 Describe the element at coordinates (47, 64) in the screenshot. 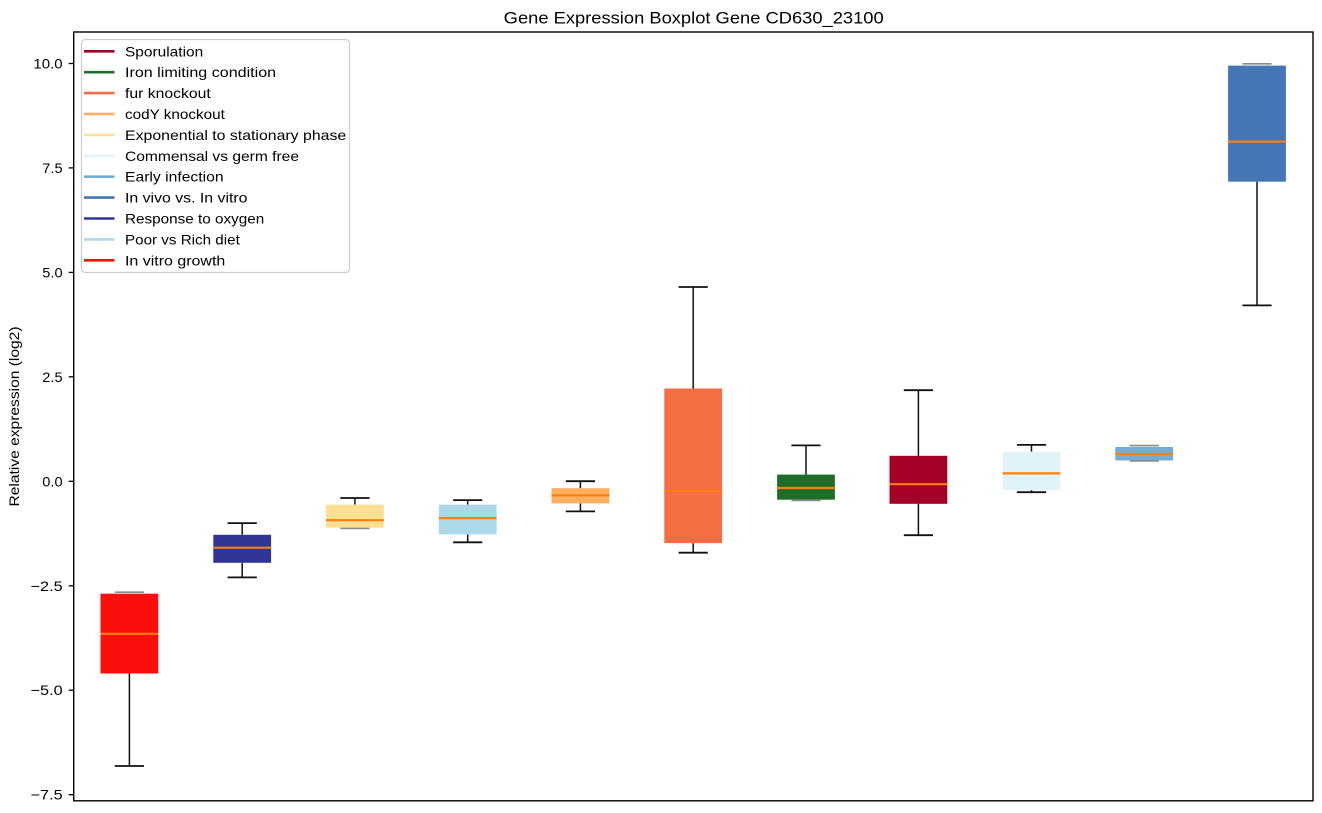

I see `svg-text: 10.0` at that location.